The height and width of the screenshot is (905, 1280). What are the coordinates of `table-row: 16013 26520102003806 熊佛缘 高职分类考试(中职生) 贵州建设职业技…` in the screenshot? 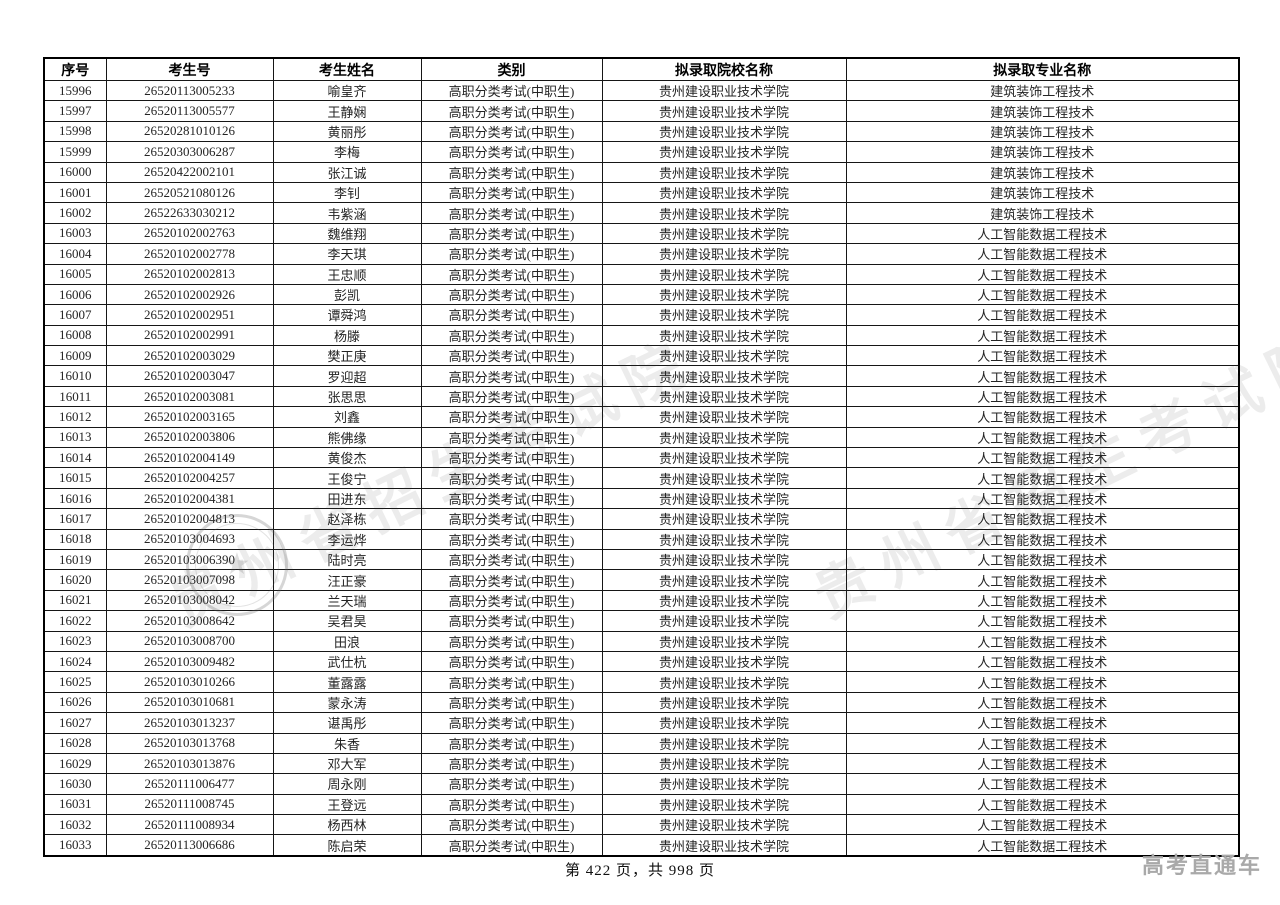 It's located at (641, 437).